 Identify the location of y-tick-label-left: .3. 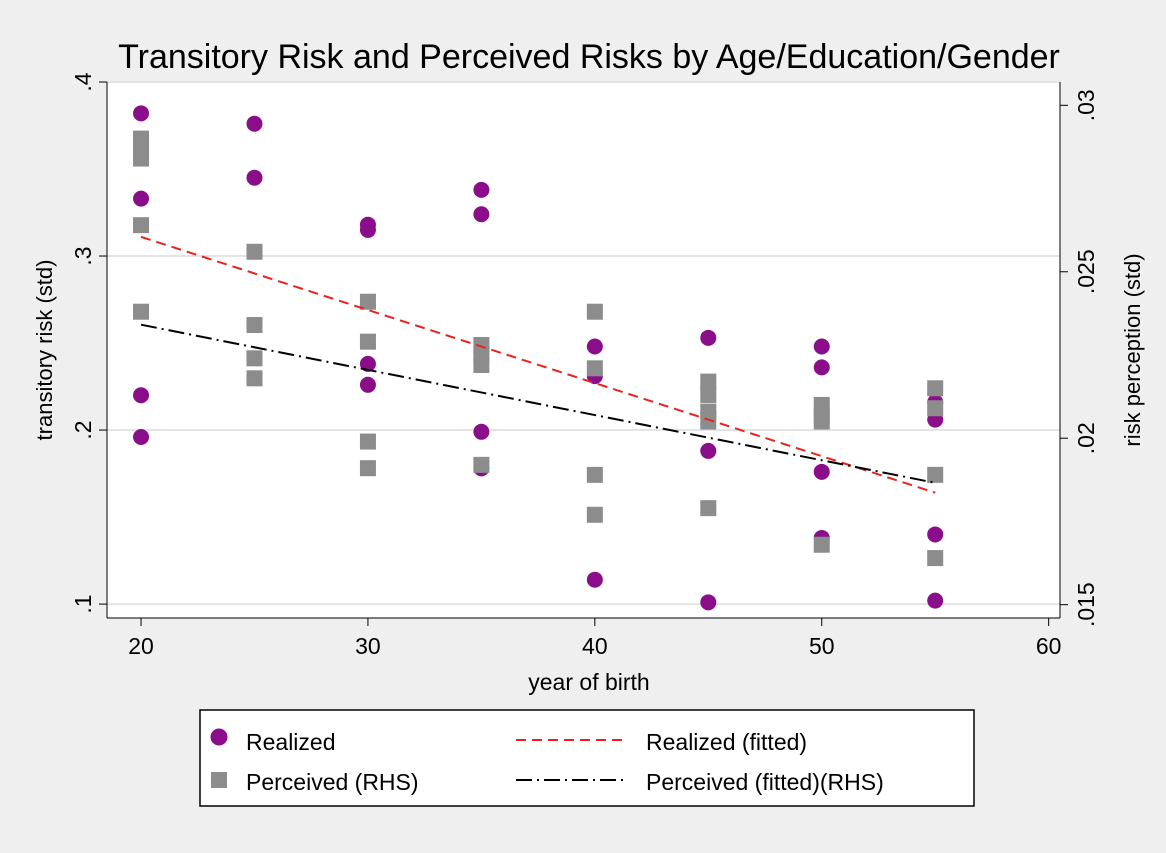
(83, 255).